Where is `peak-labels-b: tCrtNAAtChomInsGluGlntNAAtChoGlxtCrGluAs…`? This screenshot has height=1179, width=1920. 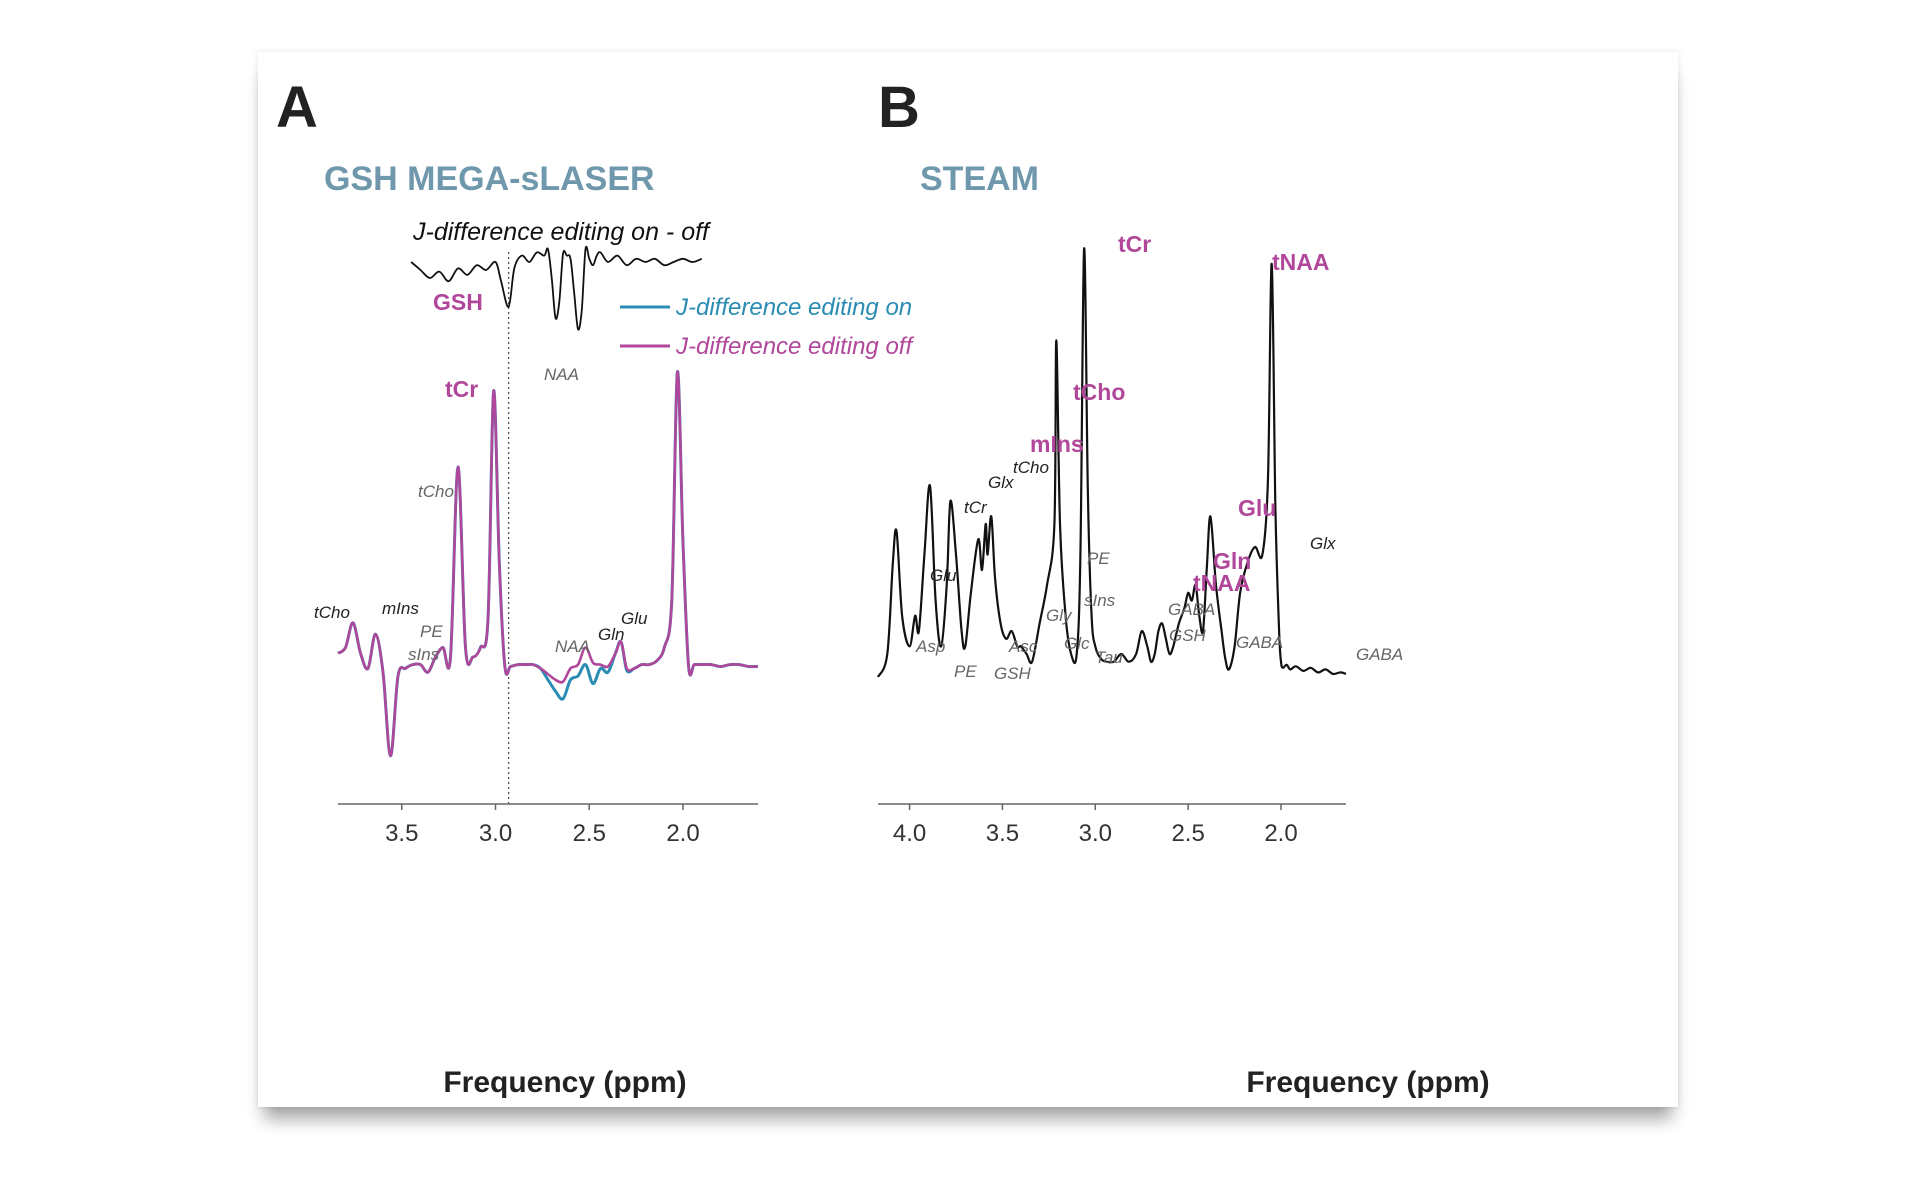
peak-labels-b: tCrtNAAtChomInsGluGlntNAAtChoGlxtCrGluAs… is located at coordinates (1159, 457).